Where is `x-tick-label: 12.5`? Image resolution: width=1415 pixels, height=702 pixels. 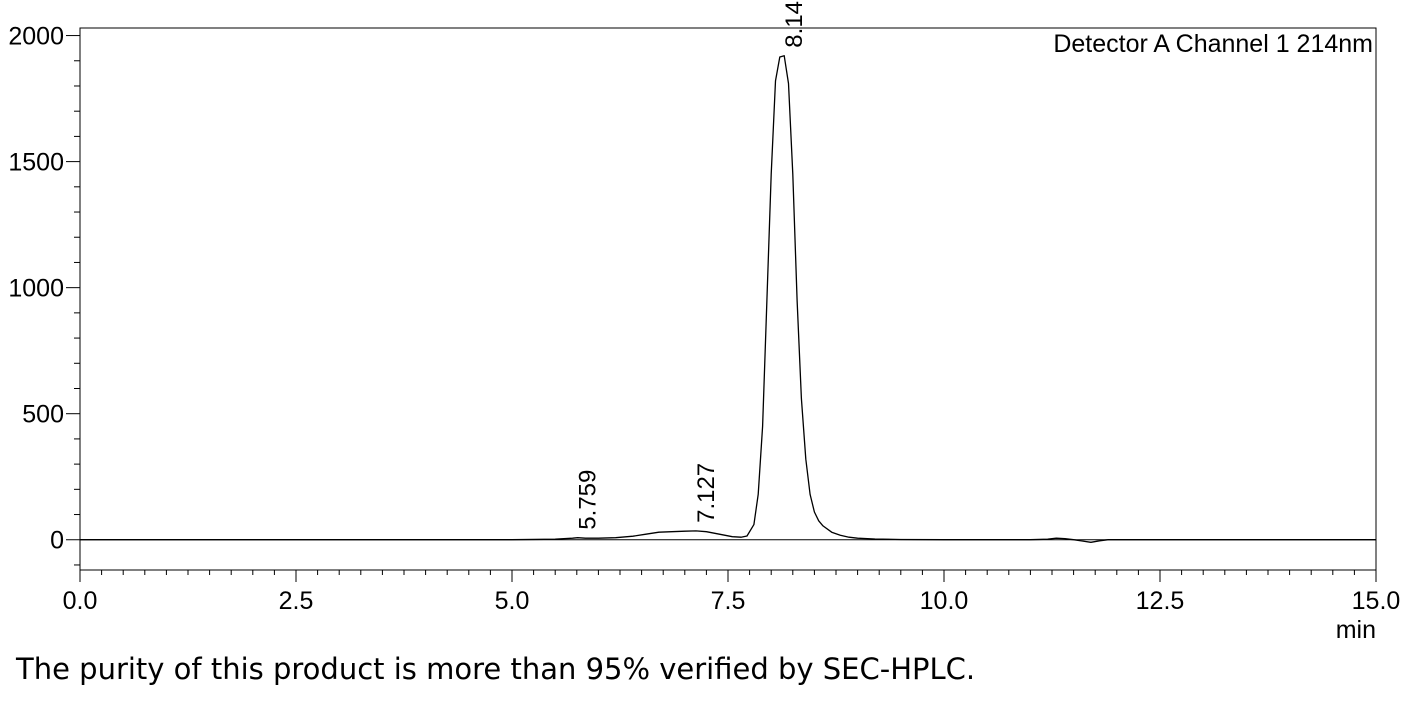 x-tick-label: 12.5 is located at coordinates (1160, 601).